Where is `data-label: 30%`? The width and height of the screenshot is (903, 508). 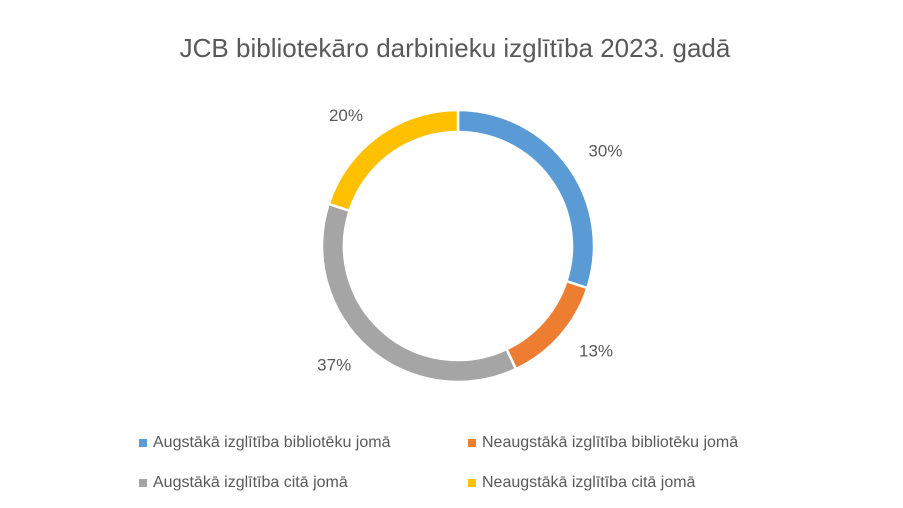
data-label: 30% is located at coordinates (605, 150).